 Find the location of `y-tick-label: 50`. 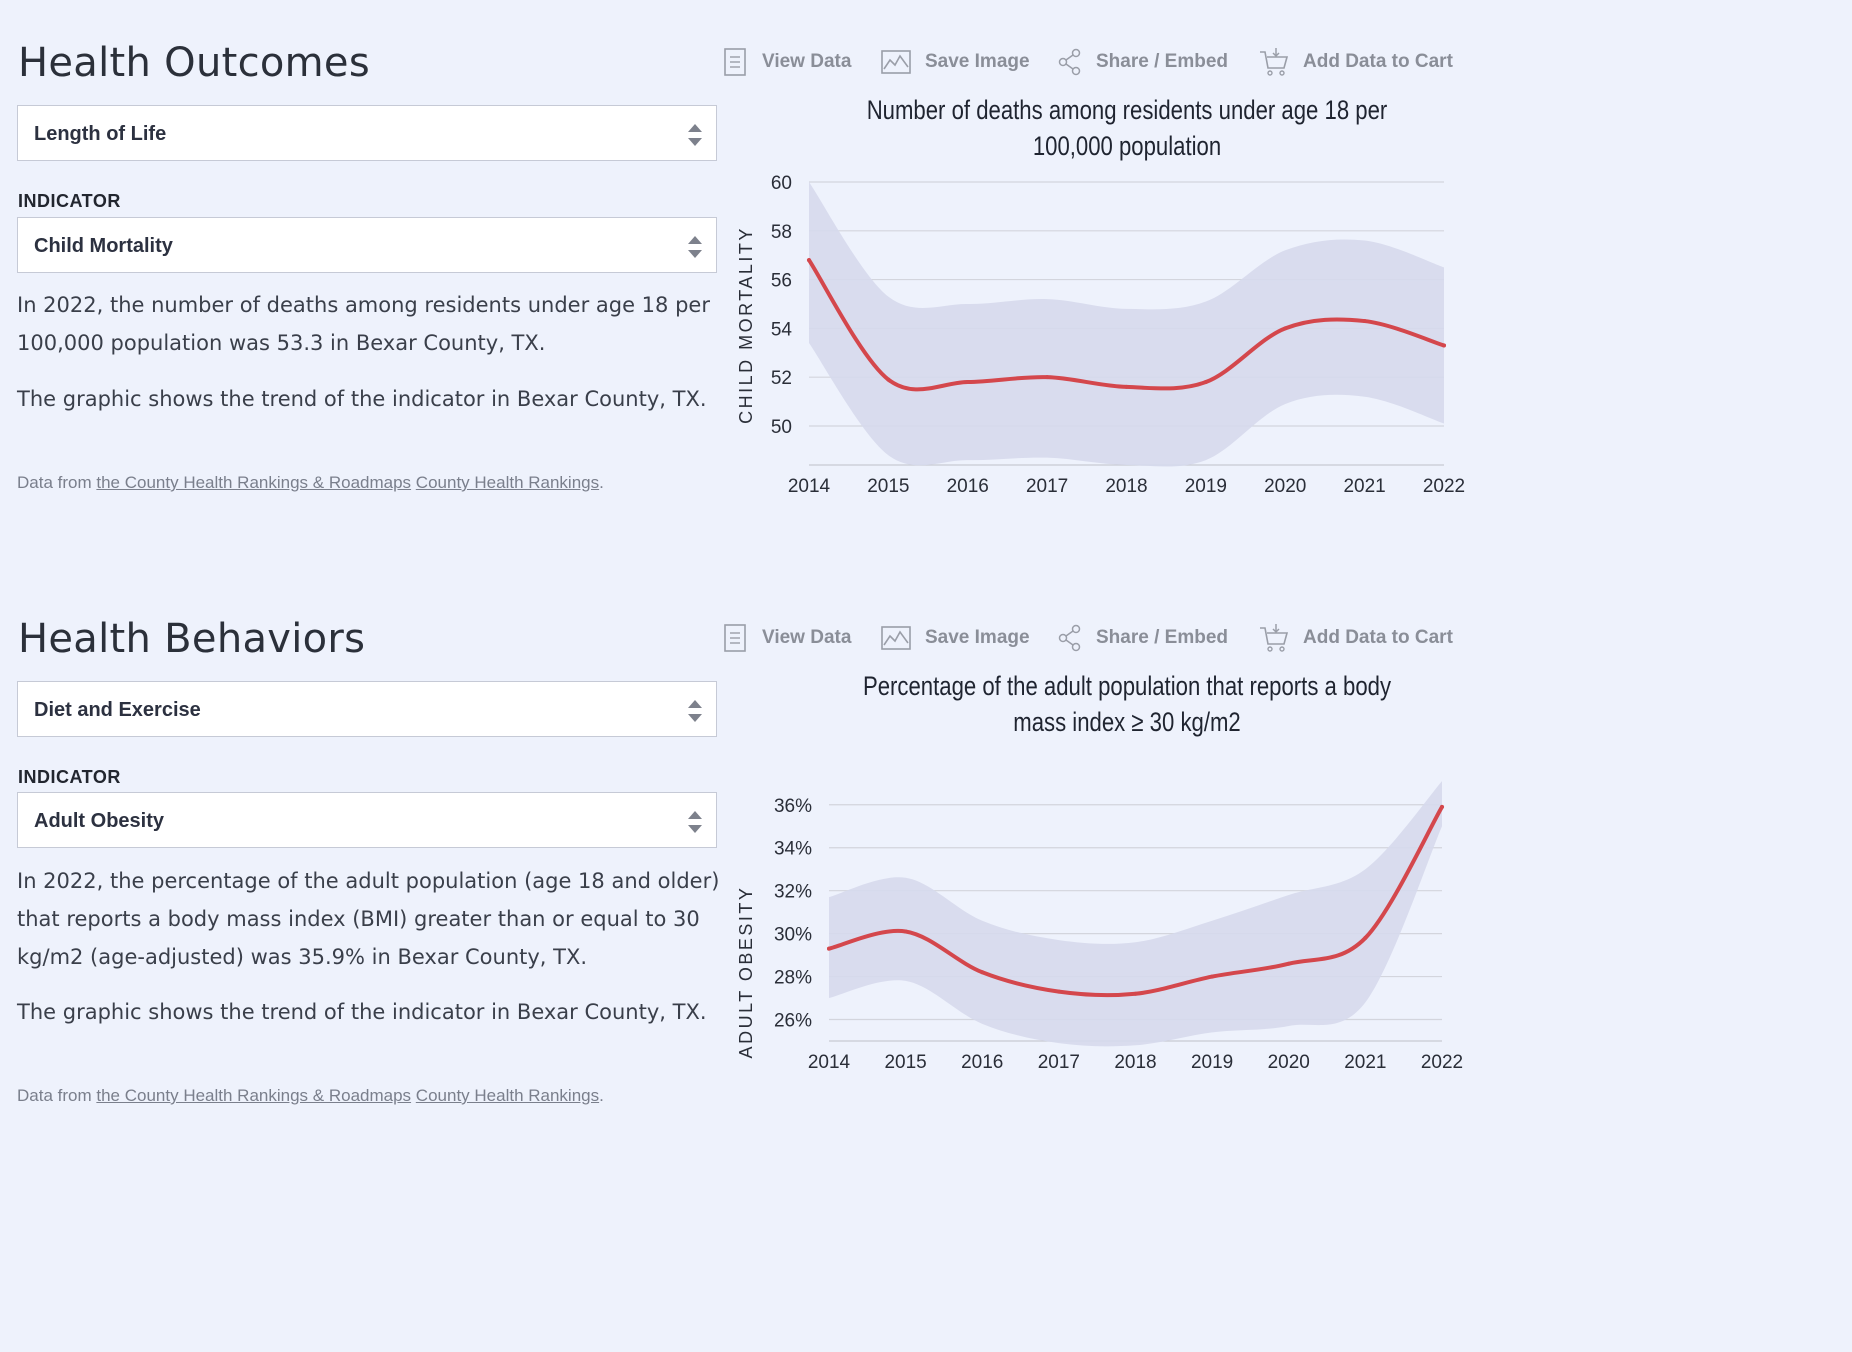

y-tick-label: 50 is located at coordinates (781, 427).